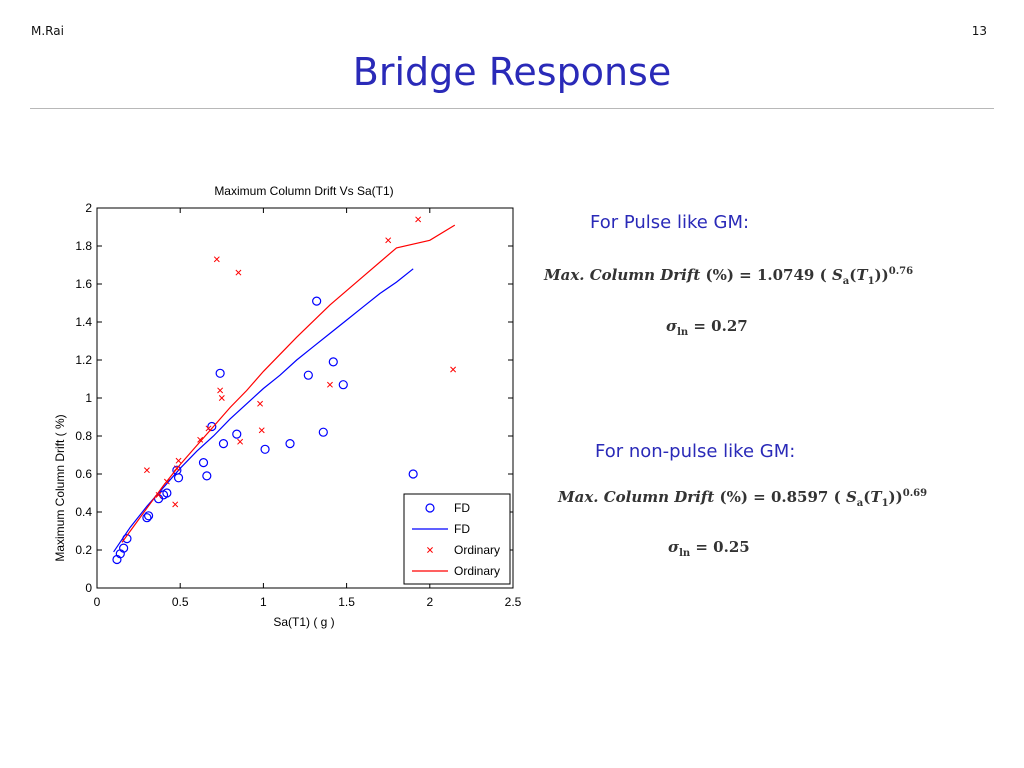 This screenshot has width=1024, height=768. What do you see at coordinates (88, 588) in the screenshot?
I see `y-tick-label: 0` at bounding box center [88, 588].